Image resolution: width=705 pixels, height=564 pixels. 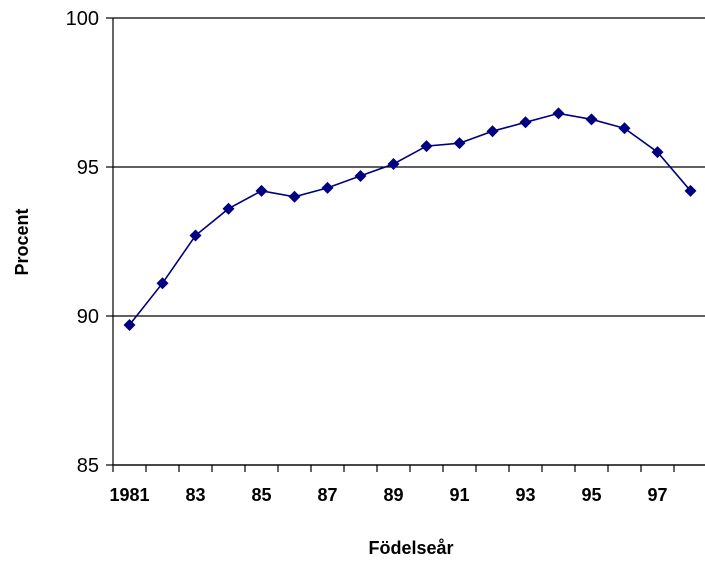 What do you see at coordinates (88, 317) in the screenshot?
I see `y-tick-label: 90` at bounding box center [88, 317].